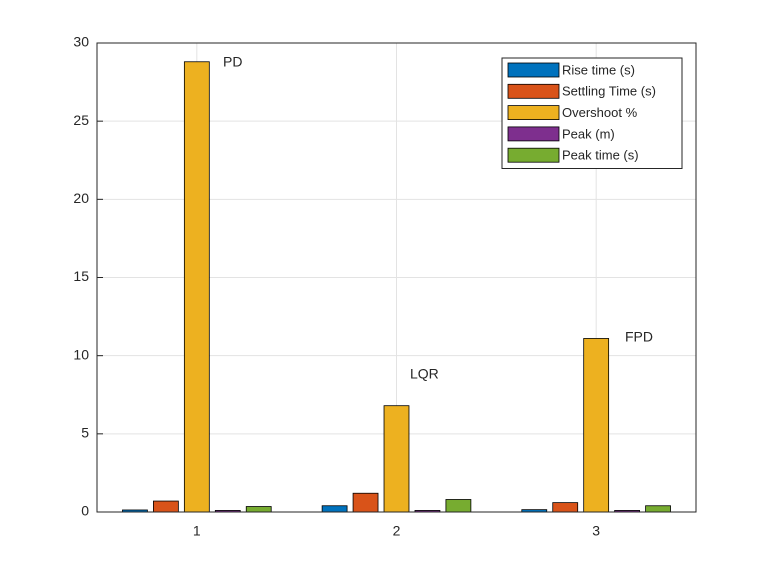  I want to click on x-tick-label: 2, so click(397, 531).